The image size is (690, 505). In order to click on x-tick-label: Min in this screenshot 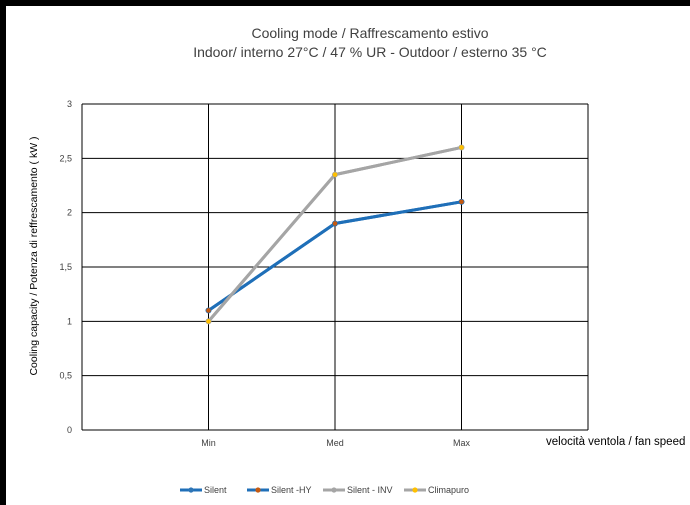, I will do `click(208, 443)`.